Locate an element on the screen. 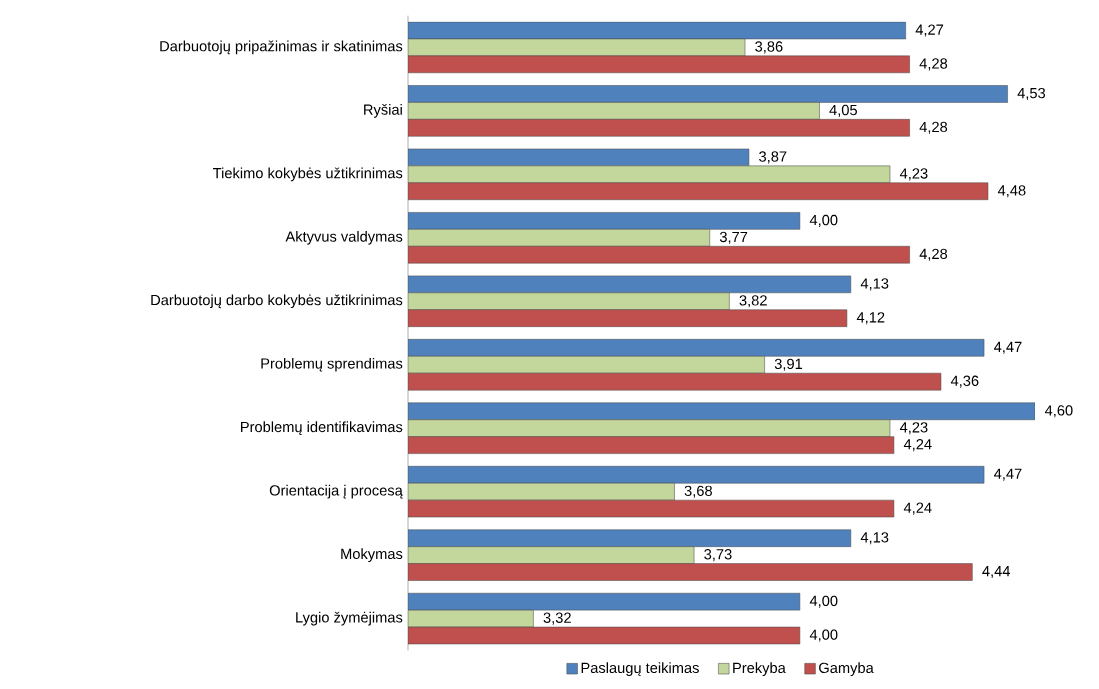 This screenshot has height=689, width=1099. y-tick-label: Problemų identifikavimas is located at coordinates (322, 428).